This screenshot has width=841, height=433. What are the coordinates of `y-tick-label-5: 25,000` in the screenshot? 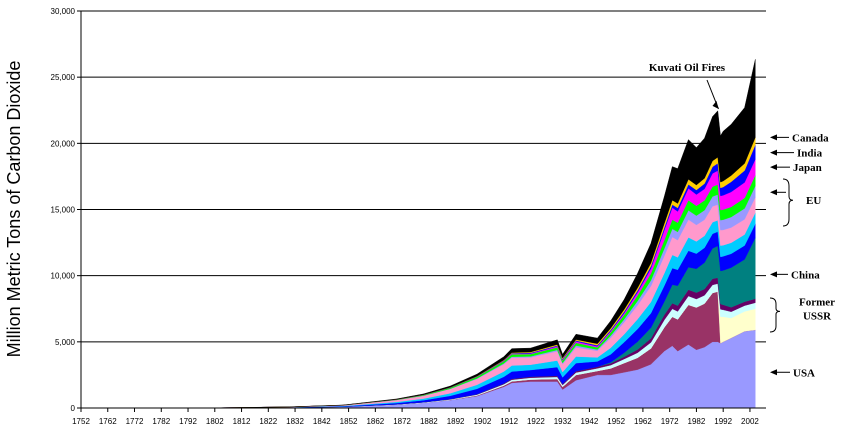 It's located at (63, 77).